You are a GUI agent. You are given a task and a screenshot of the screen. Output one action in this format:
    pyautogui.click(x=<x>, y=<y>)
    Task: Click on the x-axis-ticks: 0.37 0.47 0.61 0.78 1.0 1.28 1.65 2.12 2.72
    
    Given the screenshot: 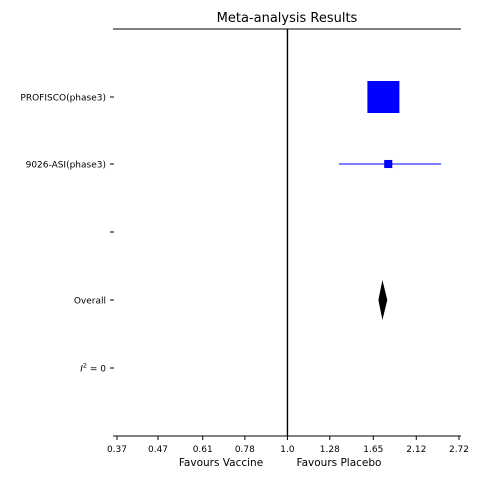 What is the action you would take?
    pyautogui.click(x=288, y=445)
    